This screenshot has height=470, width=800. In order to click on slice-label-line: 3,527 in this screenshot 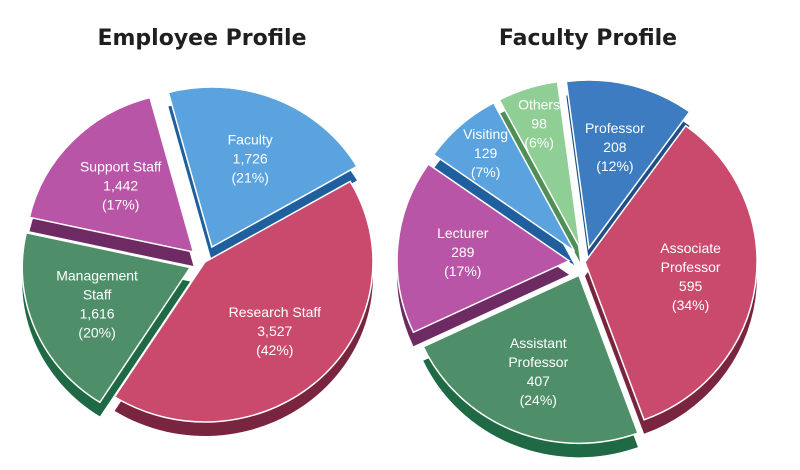, I will do `click(274, 331)`.